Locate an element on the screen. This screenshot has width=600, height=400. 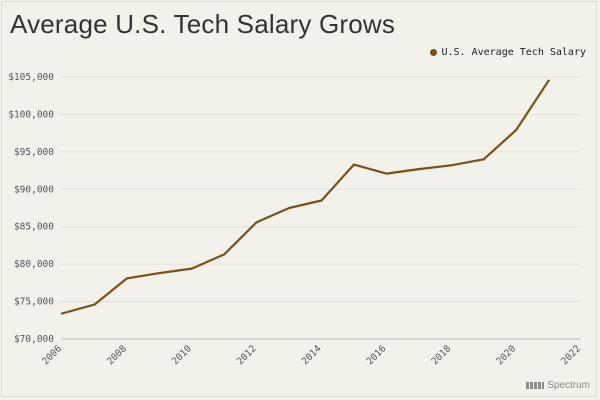
x-tick-label: 2008 is located at coordinates (117, 355).